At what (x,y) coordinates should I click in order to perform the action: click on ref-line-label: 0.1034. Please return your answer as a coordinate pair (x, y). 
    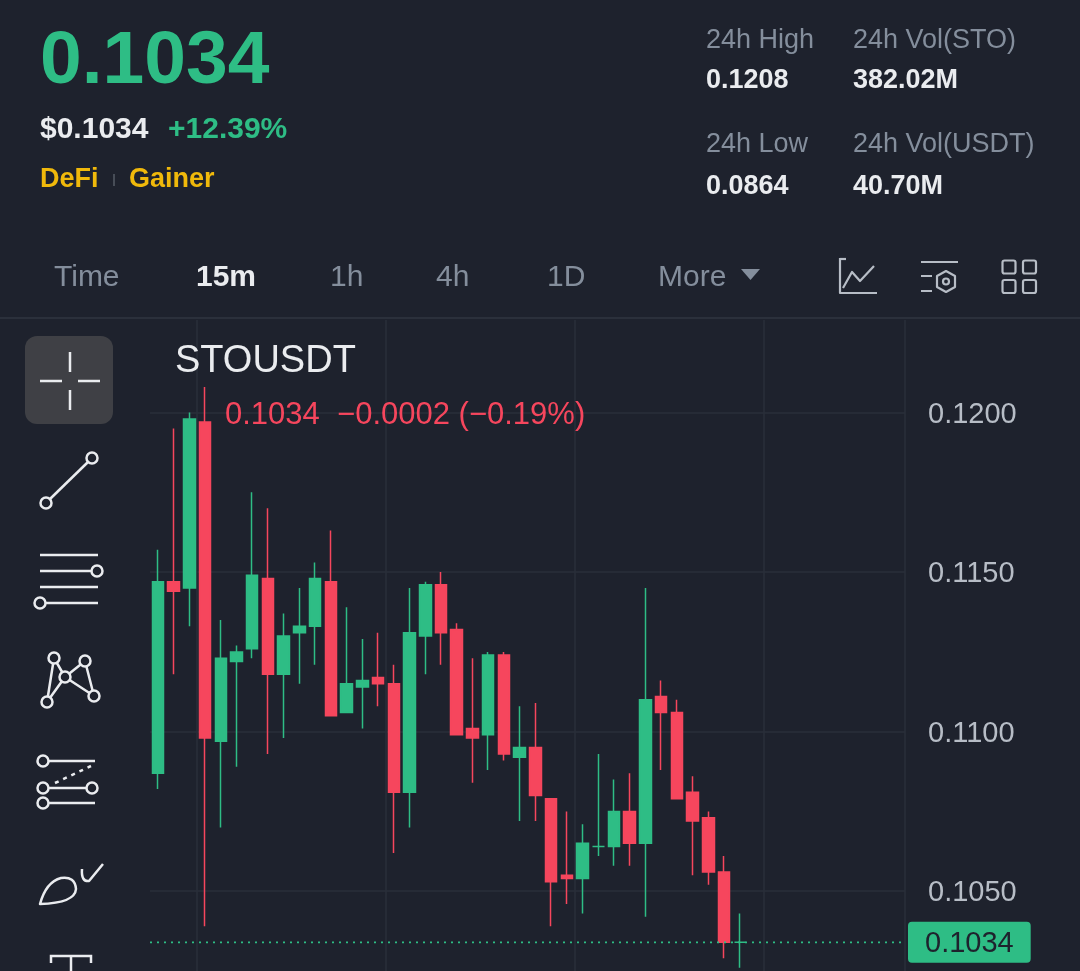
    Looking at the image, I should click on (969, 942).